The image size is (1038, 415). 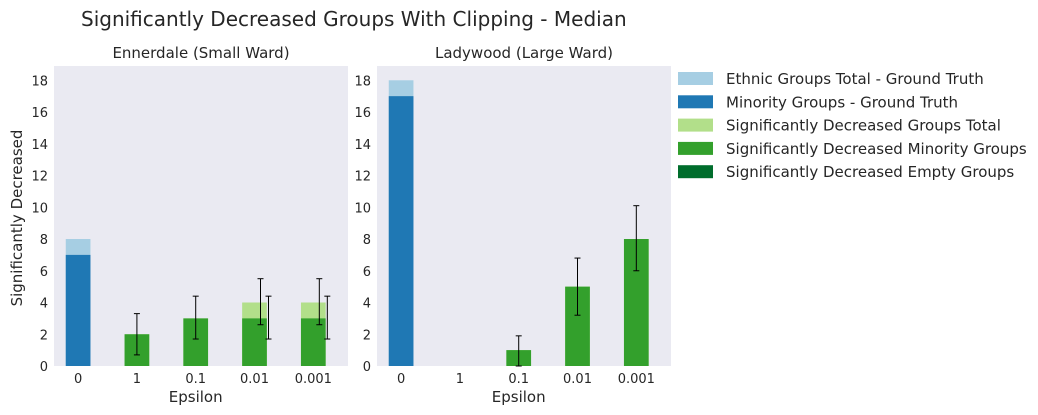 What do you see at coordinates (524, 53) in the screenshot?
I see `panel-title: Ladywood (Large Ward)` at bounding box center [524, 53].